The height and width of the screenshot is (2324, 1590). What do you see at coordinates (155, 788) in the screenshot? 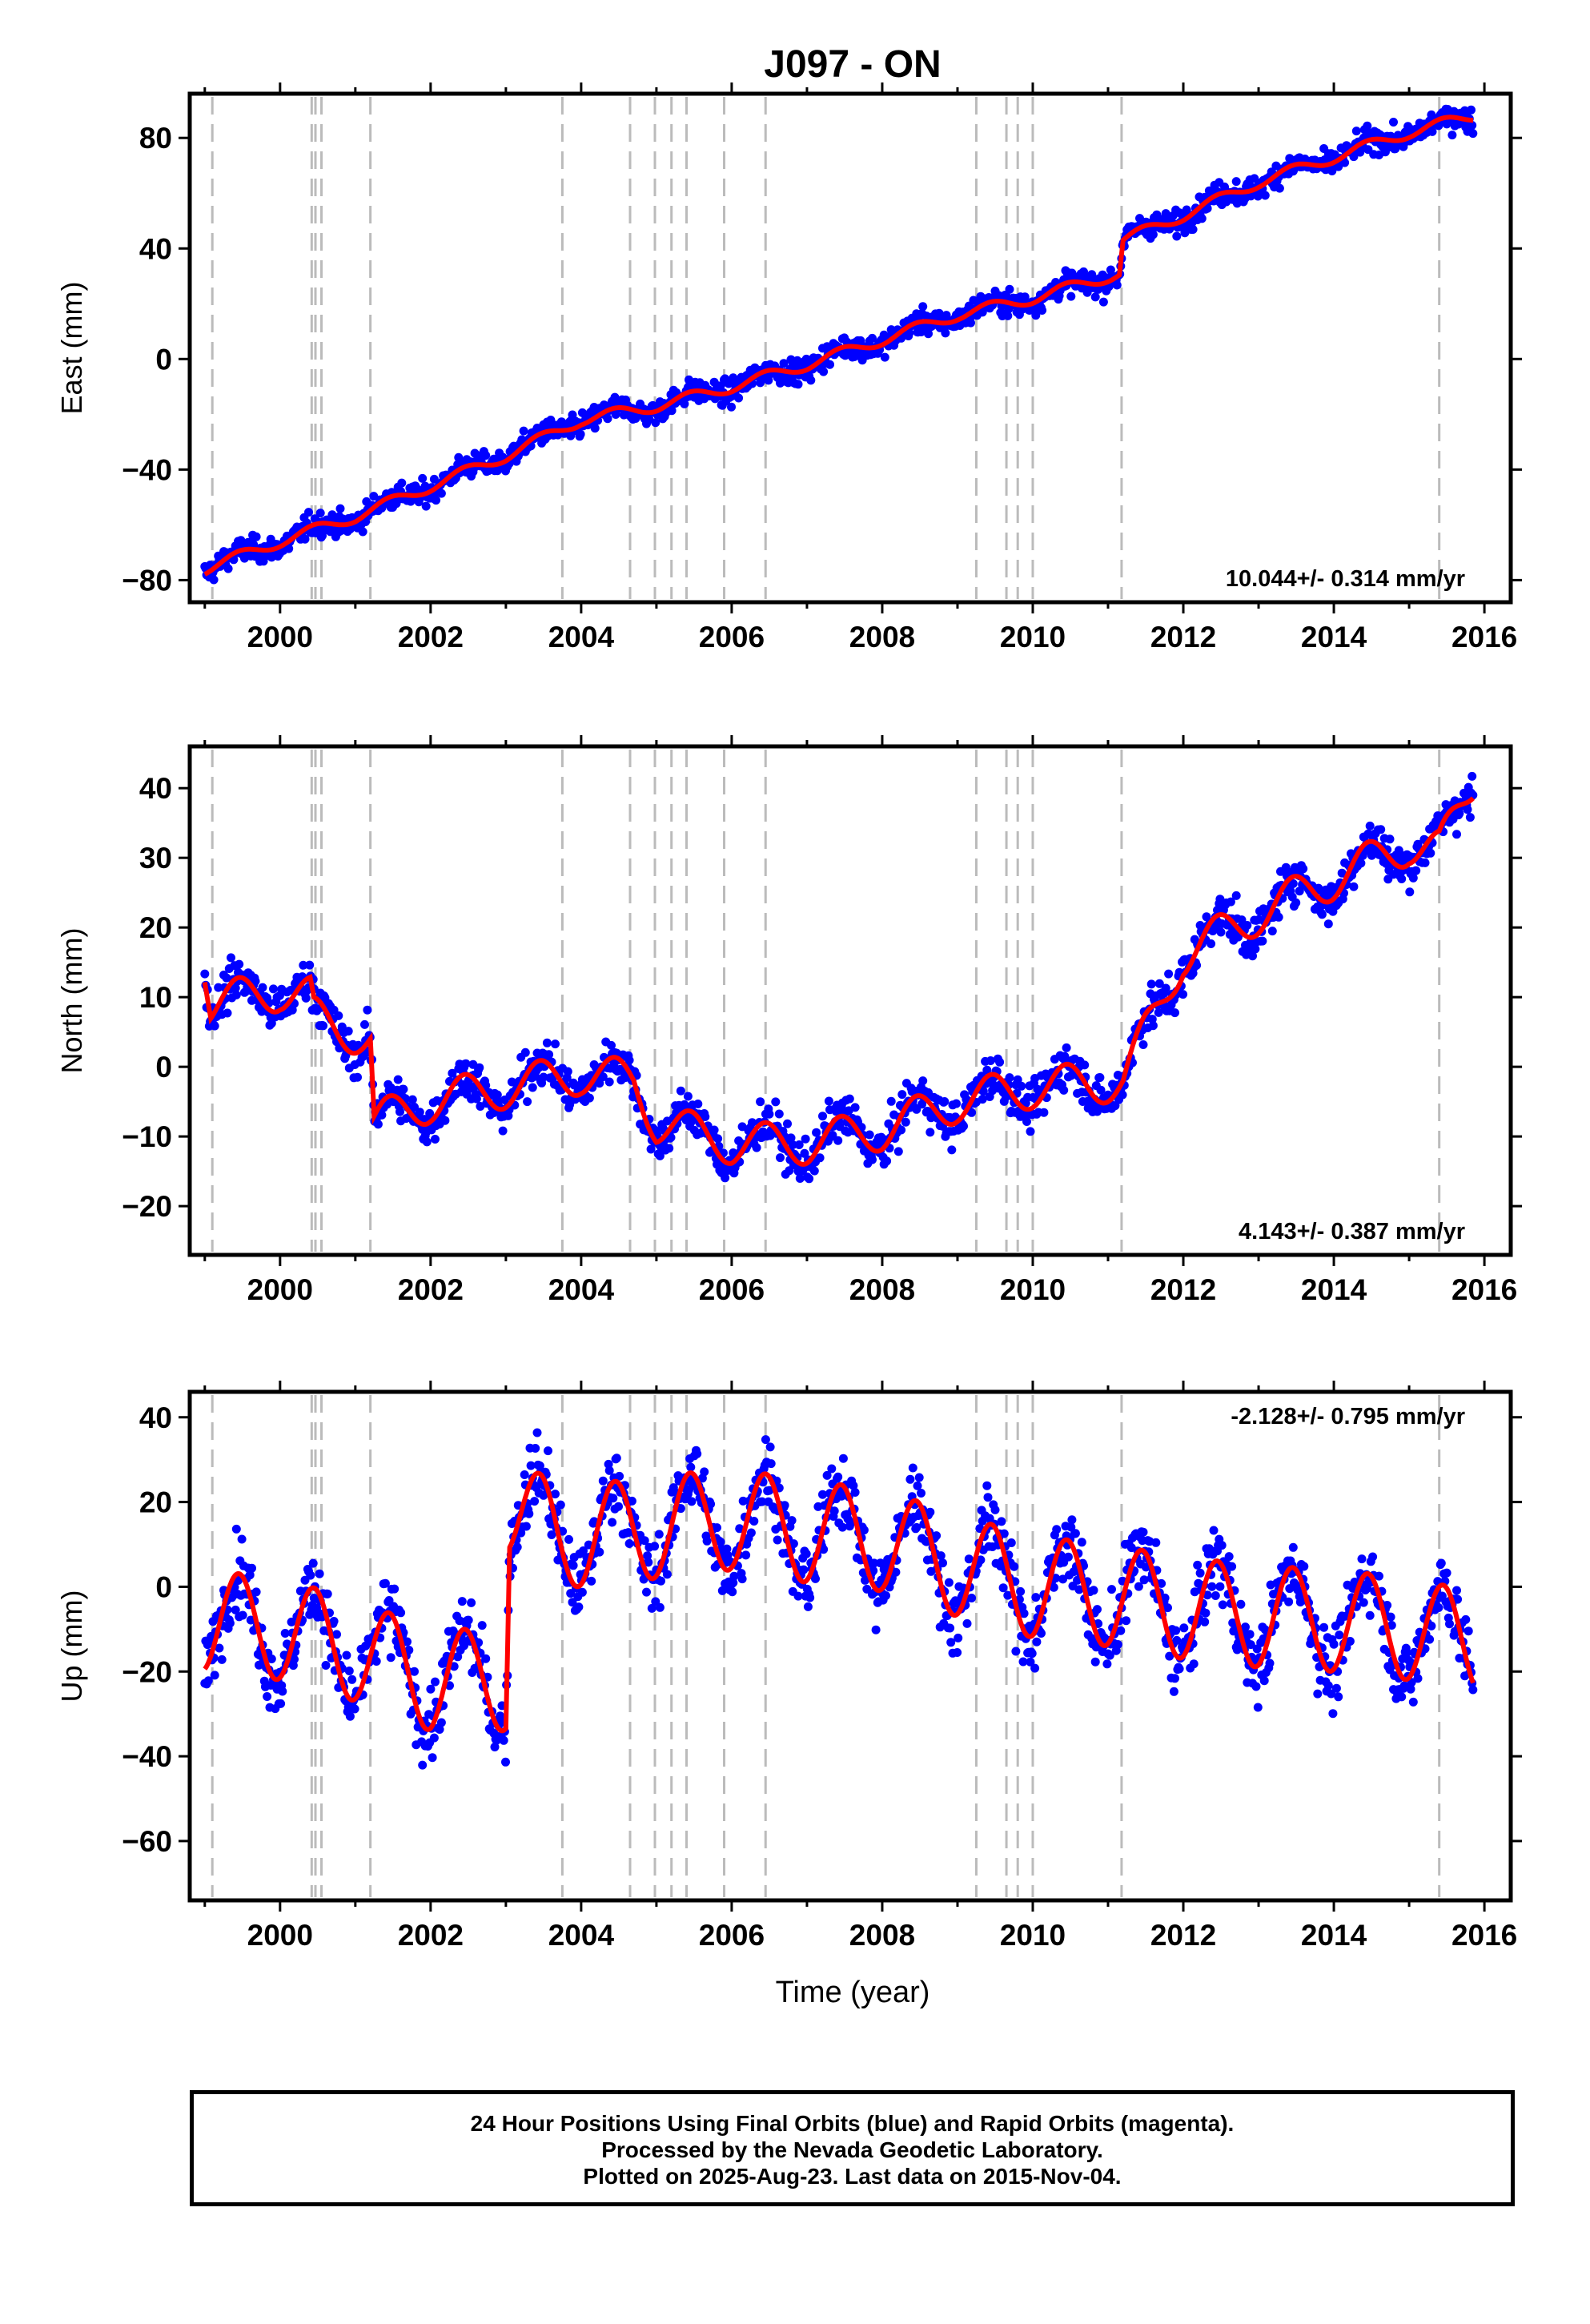
I see `y-tick-label: 40` at bounding box center [155, 788].